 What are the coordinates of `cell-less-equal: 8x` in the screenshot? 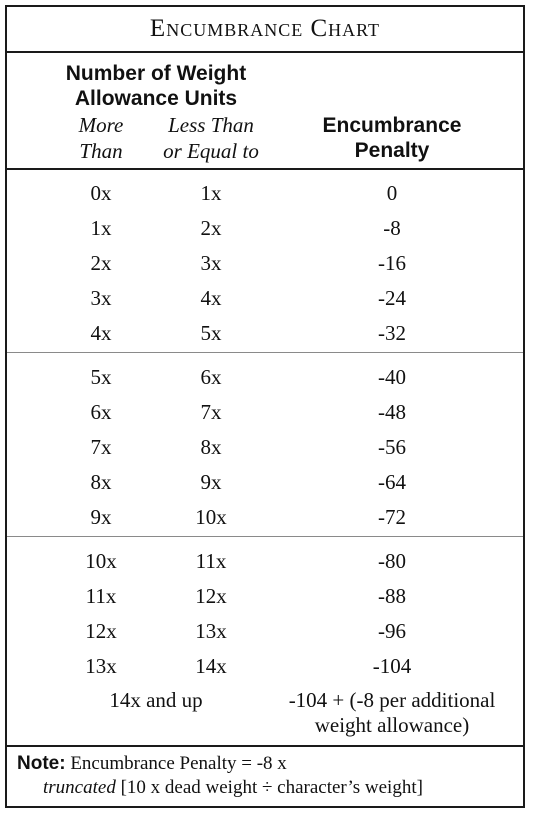 It's located at (211, 447).